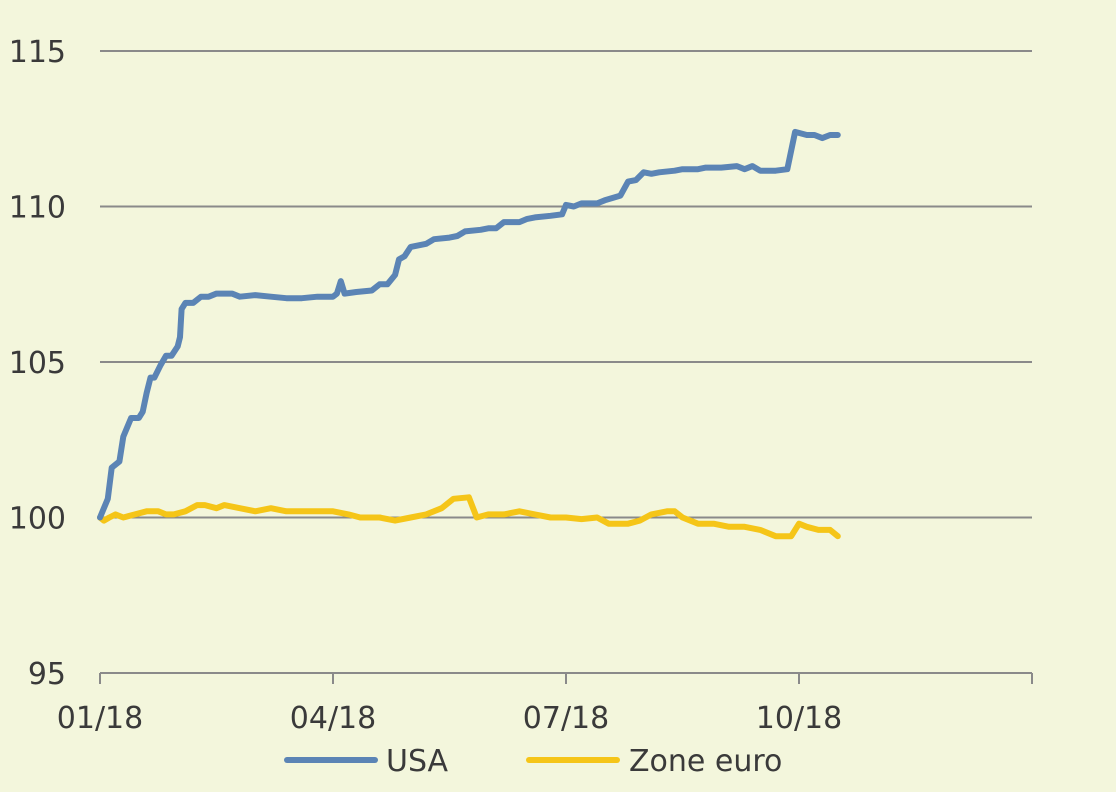 Image resolution: width=1116 pixels, height=792 pixels. I want to click on y-tick-label: 95, so click(47, 674).